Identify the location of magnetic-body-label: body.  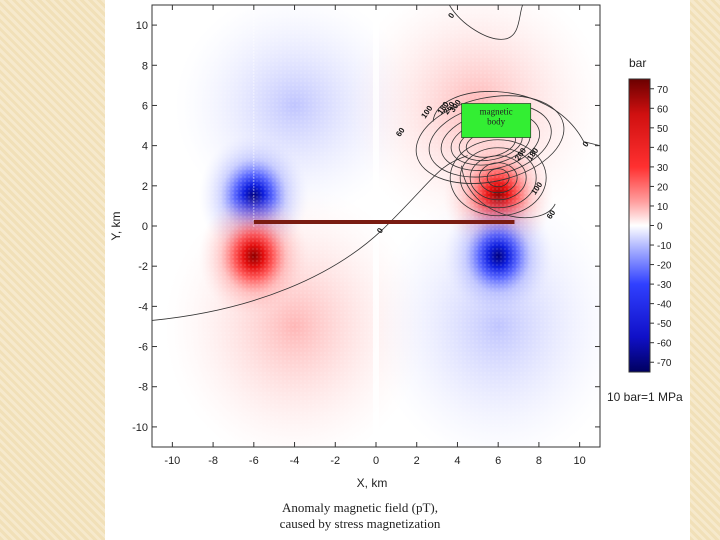
(496, 121).